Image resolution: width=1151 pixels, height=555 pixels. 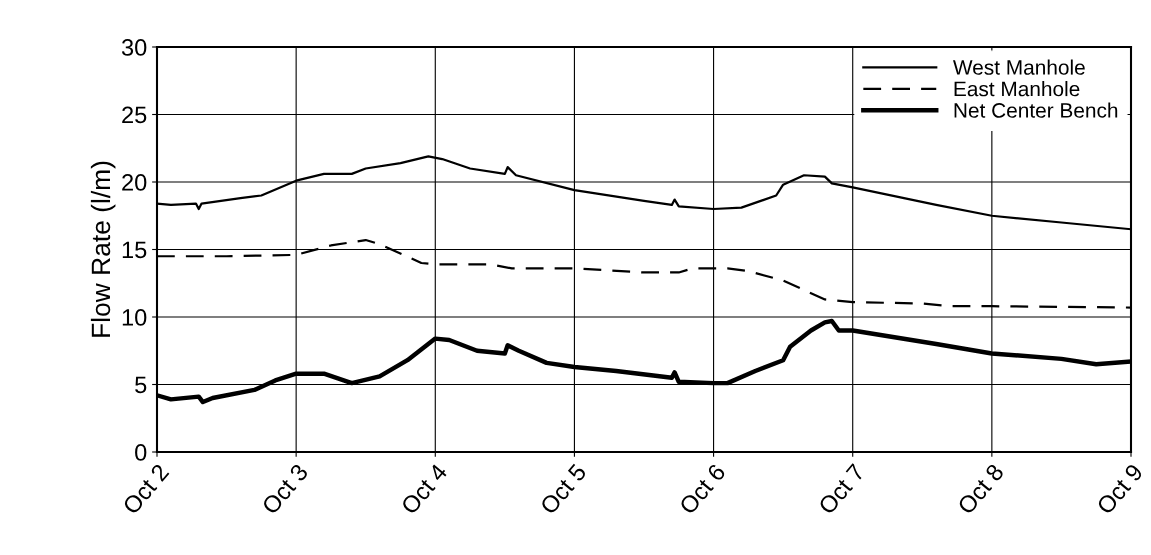 I want to click on x-tick-label: Oct 7, so click(x=841, y=489).